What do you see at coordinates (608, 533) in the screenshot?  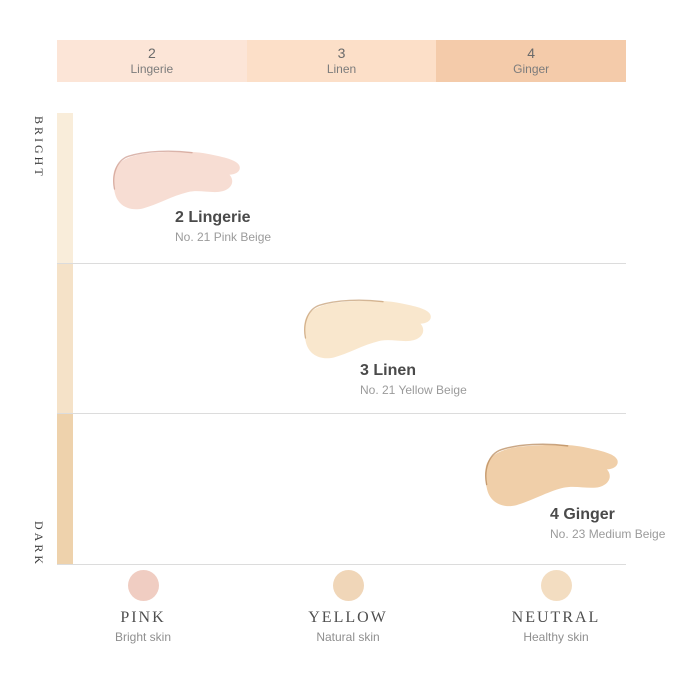 I see `shade-code: No. 23 Medium Beige` at bounding box center [608, 533].